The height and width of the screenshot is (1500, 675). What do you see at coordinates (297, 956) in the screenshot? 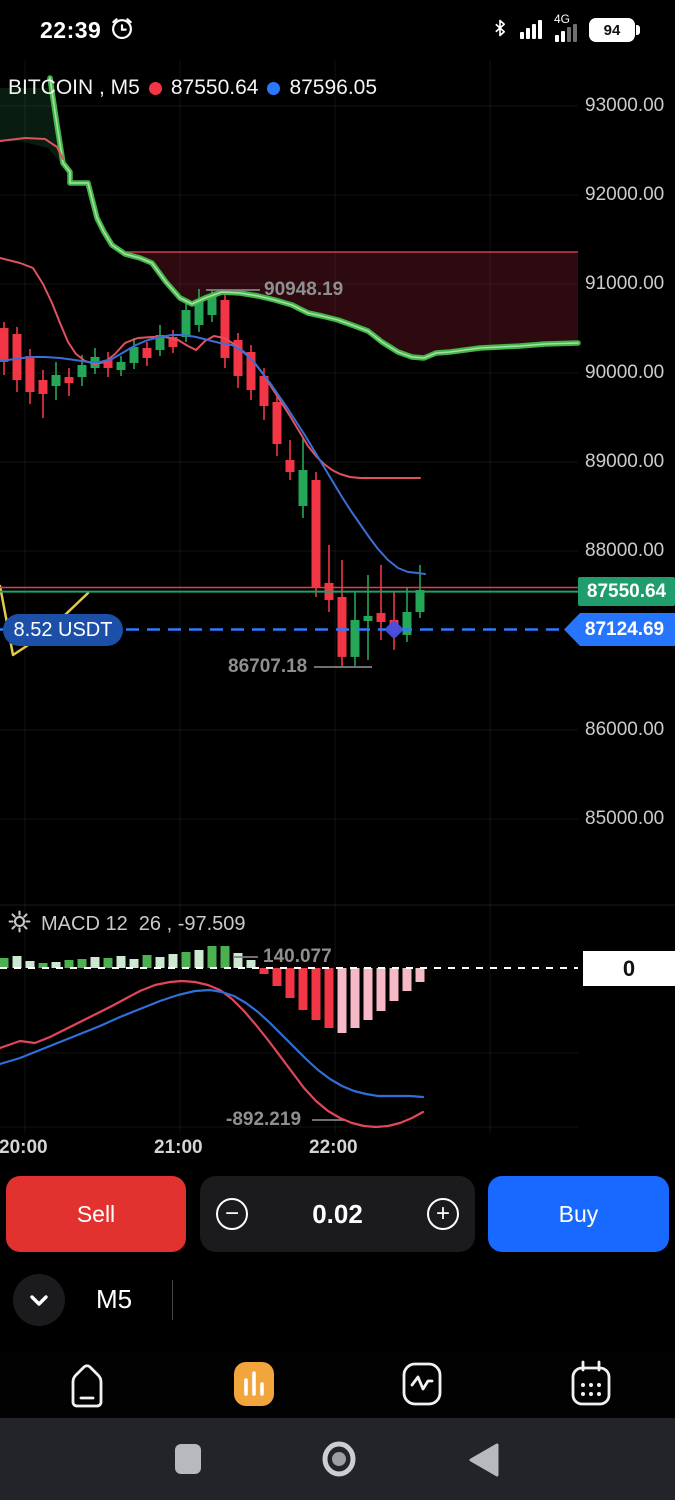
I see `macd-high-annotation: 140.077` at bounding box center [297, 956].